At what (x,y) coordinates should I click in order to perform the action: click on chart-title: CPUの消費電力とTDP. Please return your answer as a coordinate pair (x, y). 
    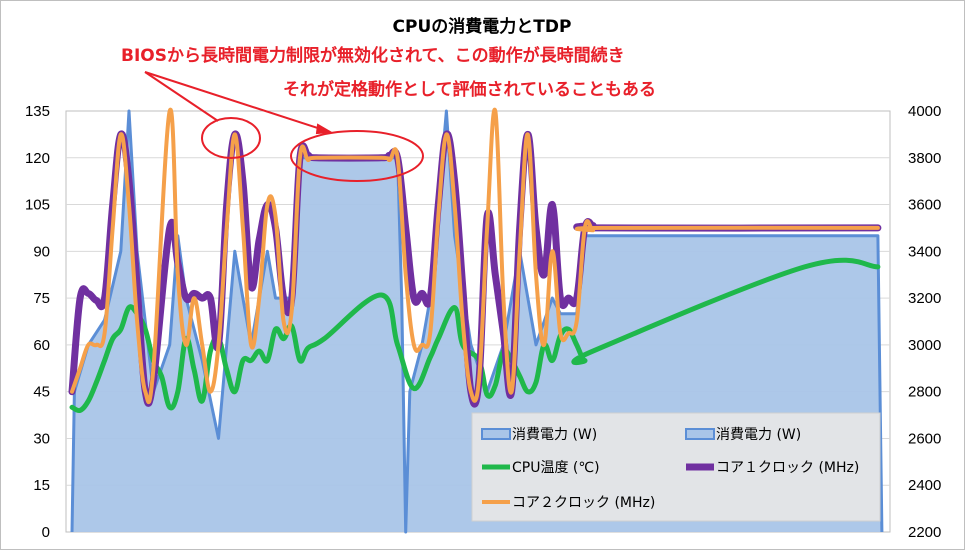
    Looking at the image, I should click on (482, 26).